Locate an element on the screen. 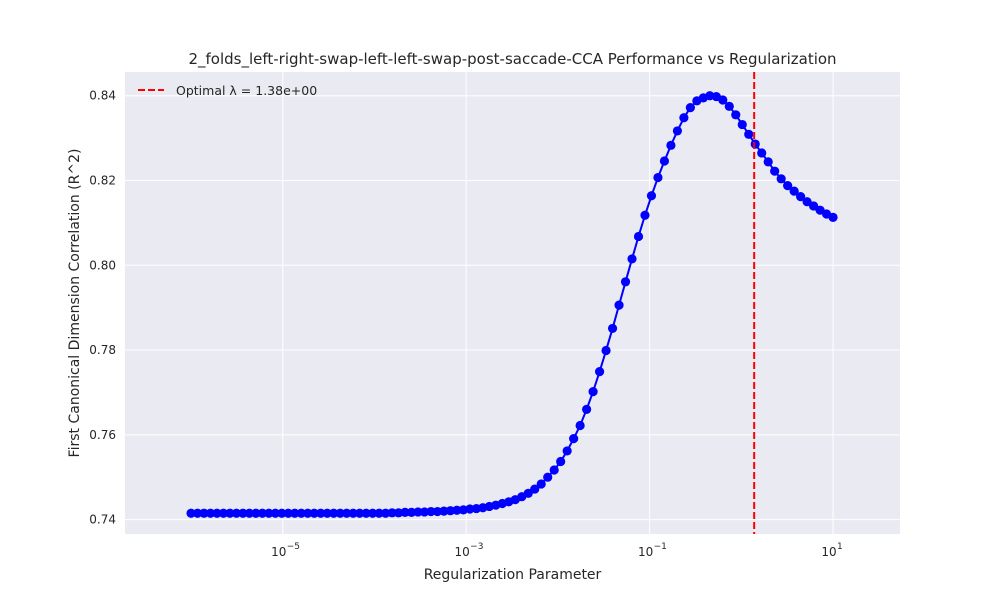  legend-label: Optimal λ = 1.38e+00 is located at coordinates (246, 90).